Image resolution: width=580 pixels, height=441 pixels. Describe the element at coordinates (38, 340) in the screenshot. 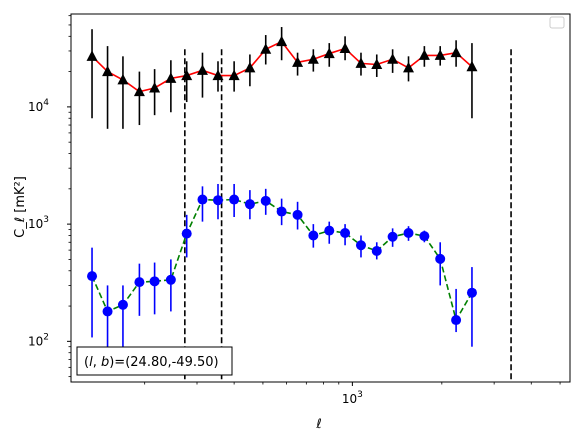

I see `y-tick-label-0: 10²` at that location.